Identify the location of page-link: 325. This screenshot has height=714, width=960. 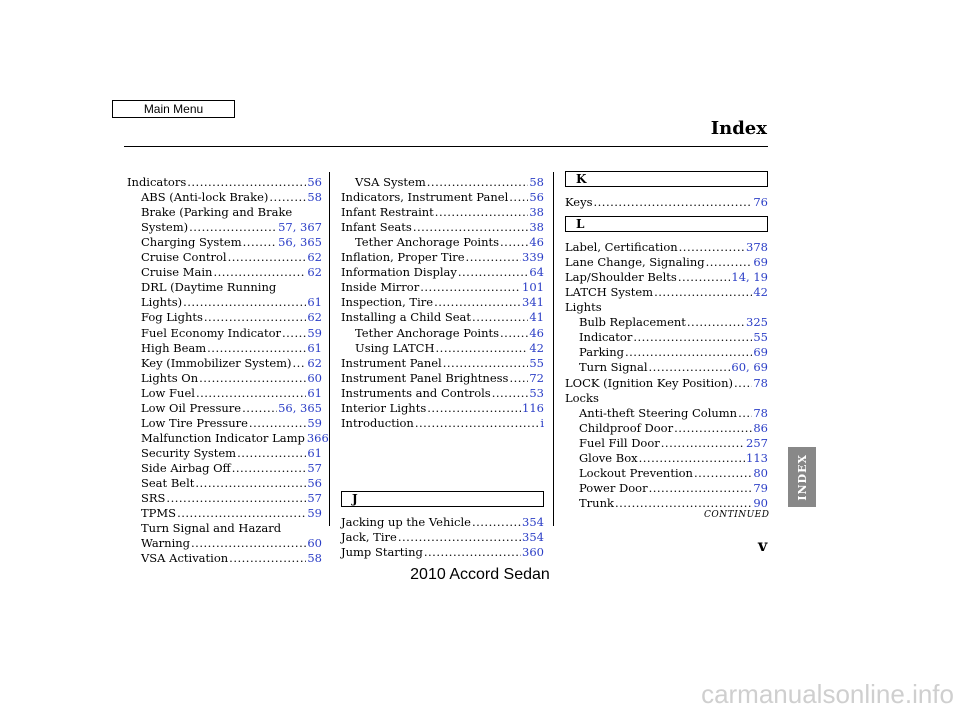
(757, 322).